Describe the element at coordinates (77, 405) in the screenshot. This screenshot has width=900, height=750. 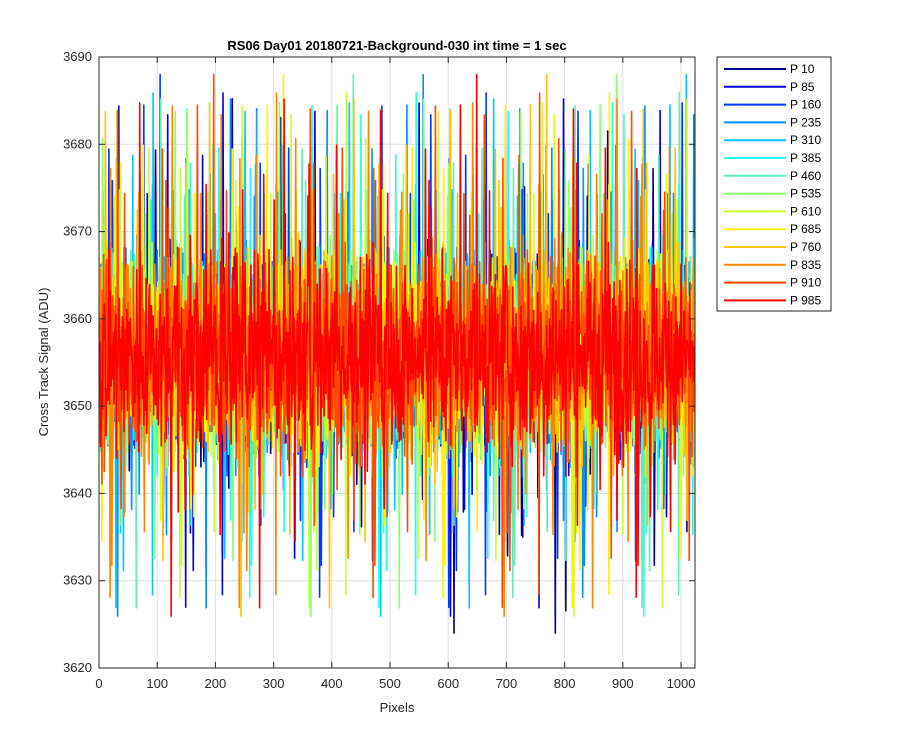
I see `y-tick-label: 3650` at that location.